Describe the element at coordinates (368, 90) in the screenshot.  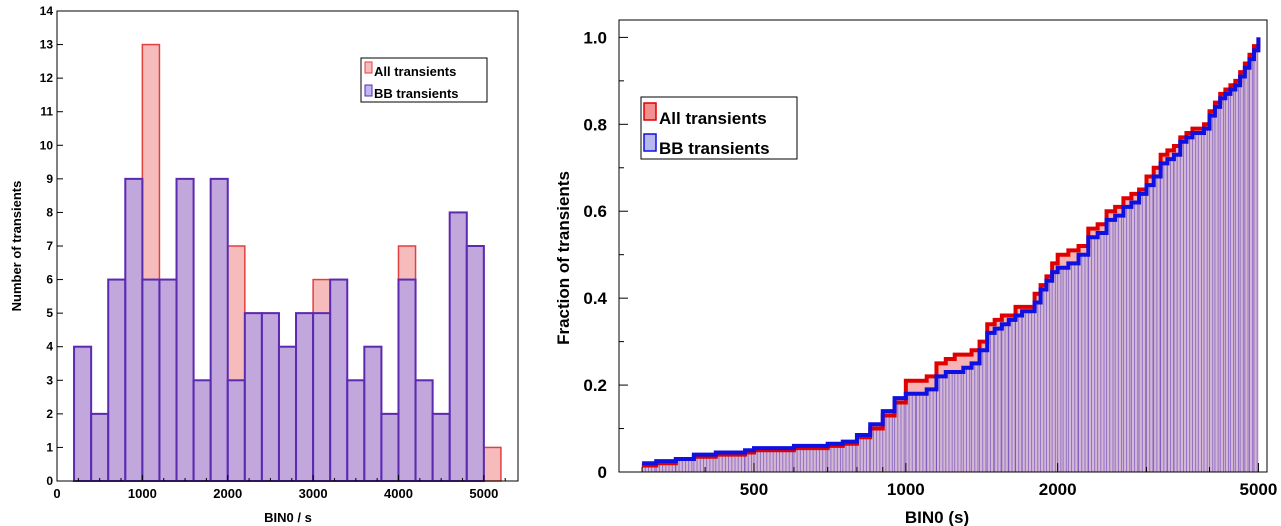
I see `histogram-legend-bb-swatch` at that location.